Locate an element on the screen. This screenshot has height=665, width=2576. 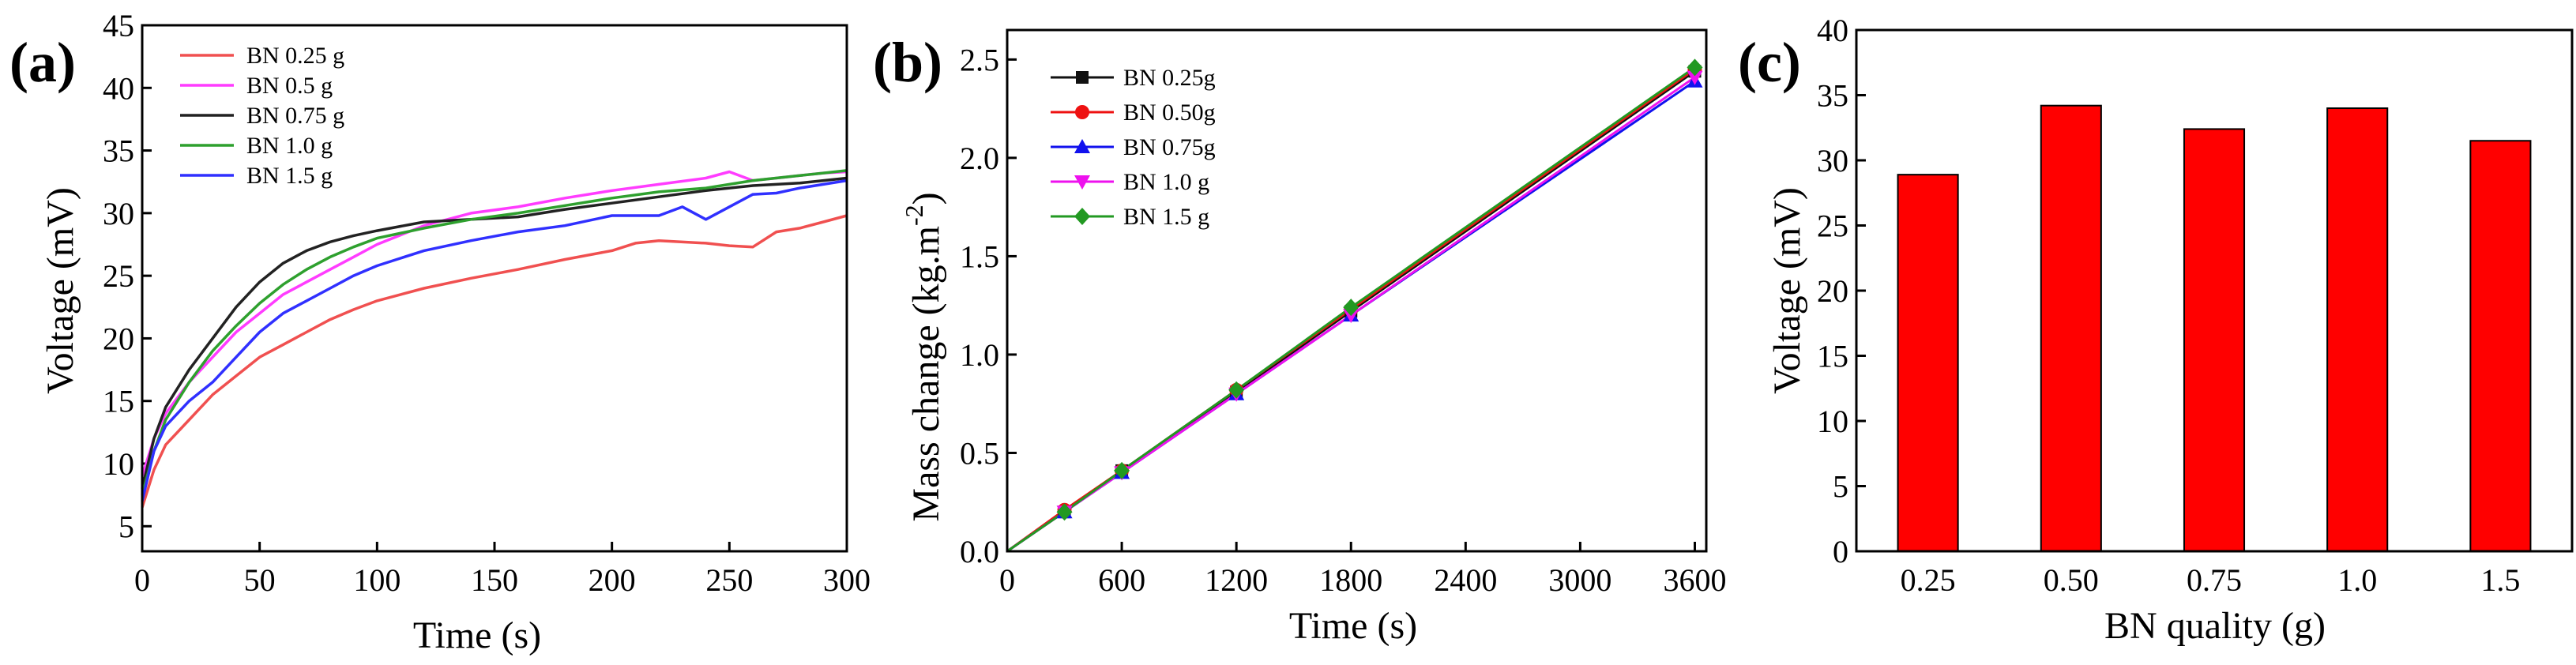
y-tick-label: 2.5 is located at coordinates (979, 59).